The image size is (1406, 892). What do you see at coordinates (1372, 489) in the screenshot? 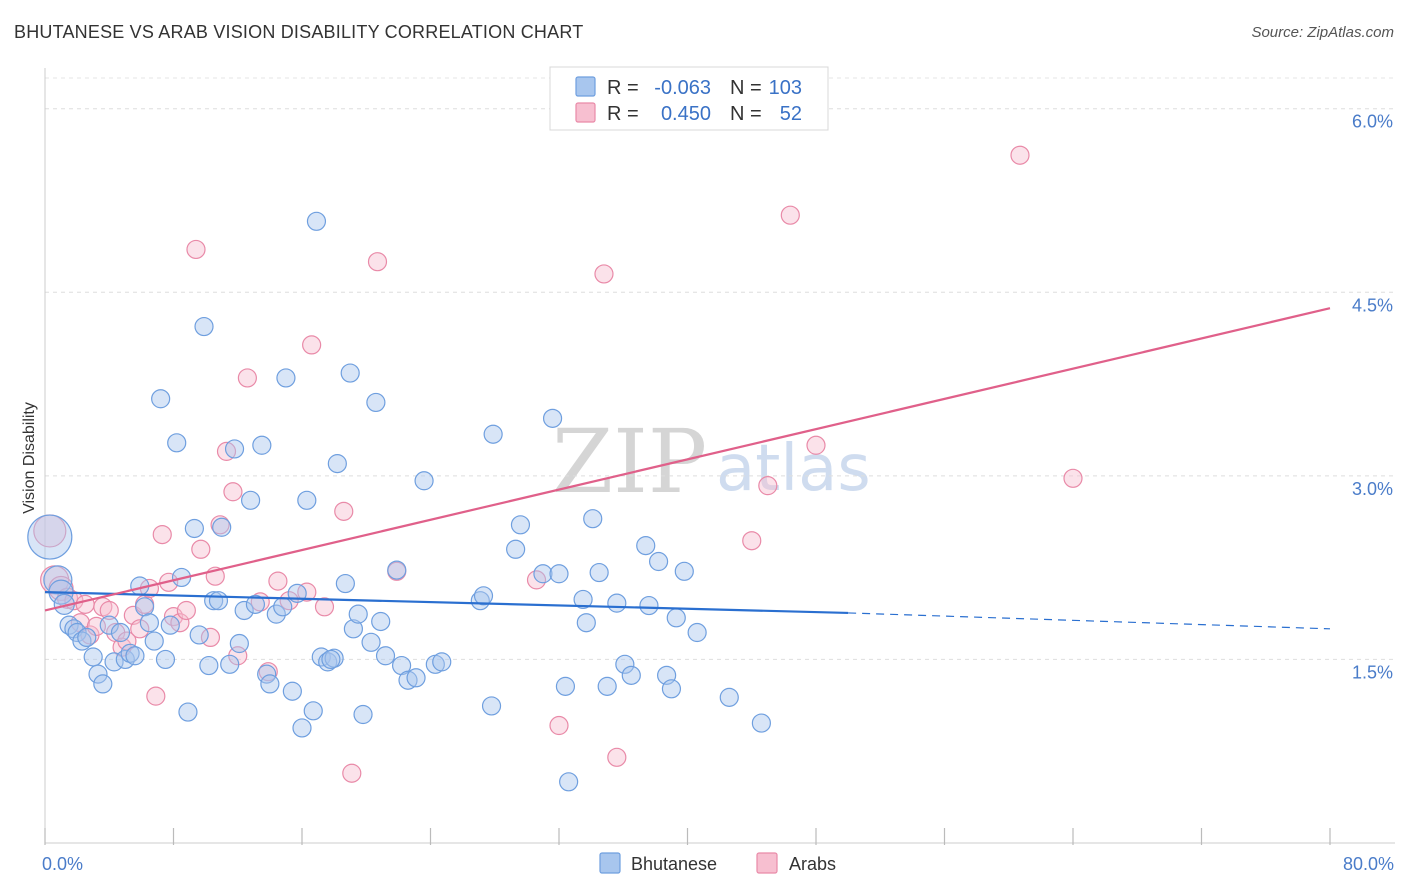
I see `y-tick-label-1: 3.0%` at bounding box center [1372, 489].